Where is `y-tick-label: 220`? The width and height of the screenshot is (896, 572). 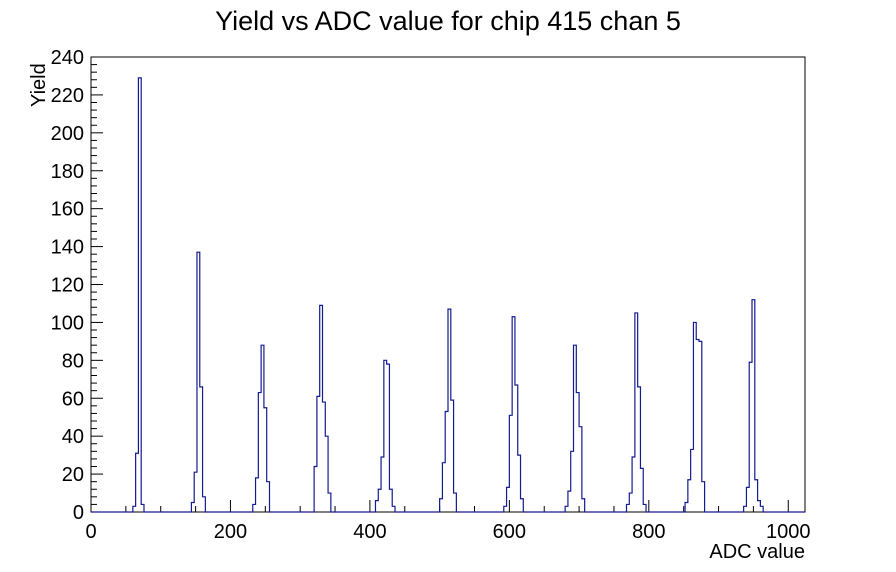
y-tick-label: 220 is located at coordinates (67, 96).